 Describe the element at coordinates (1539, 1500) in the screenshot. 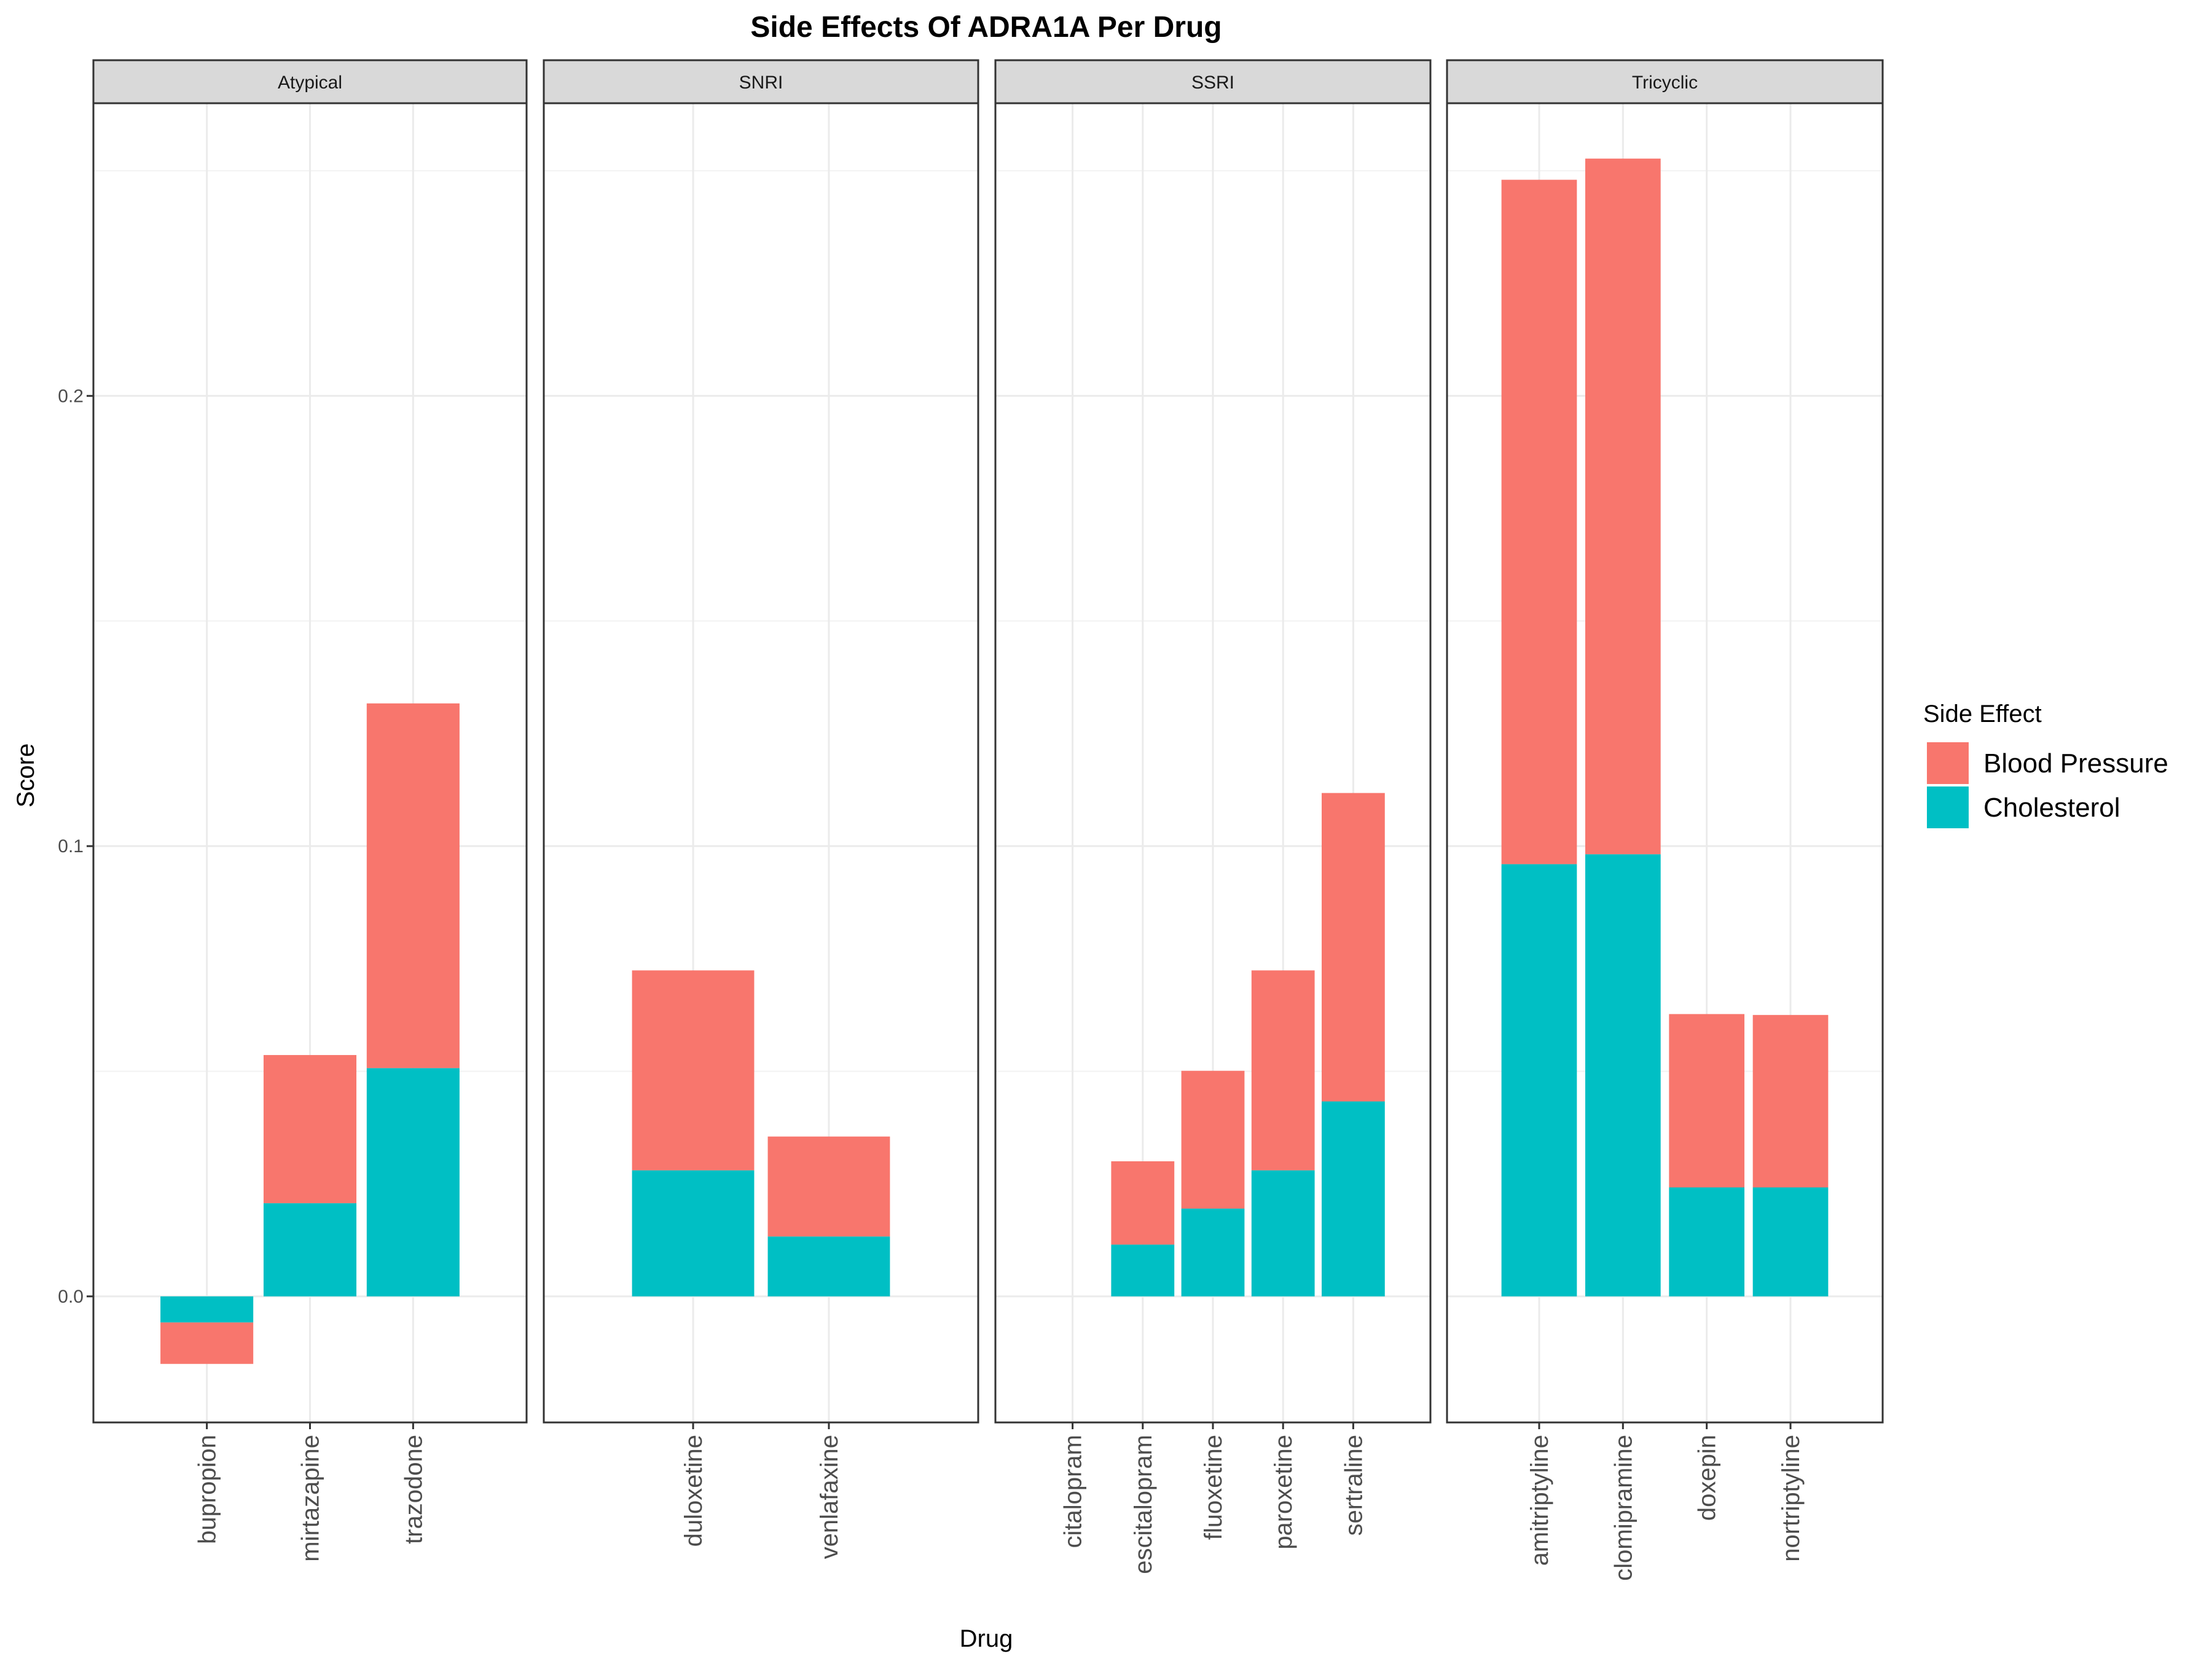

I see `x-tick-label: amitriptyline` at that location.